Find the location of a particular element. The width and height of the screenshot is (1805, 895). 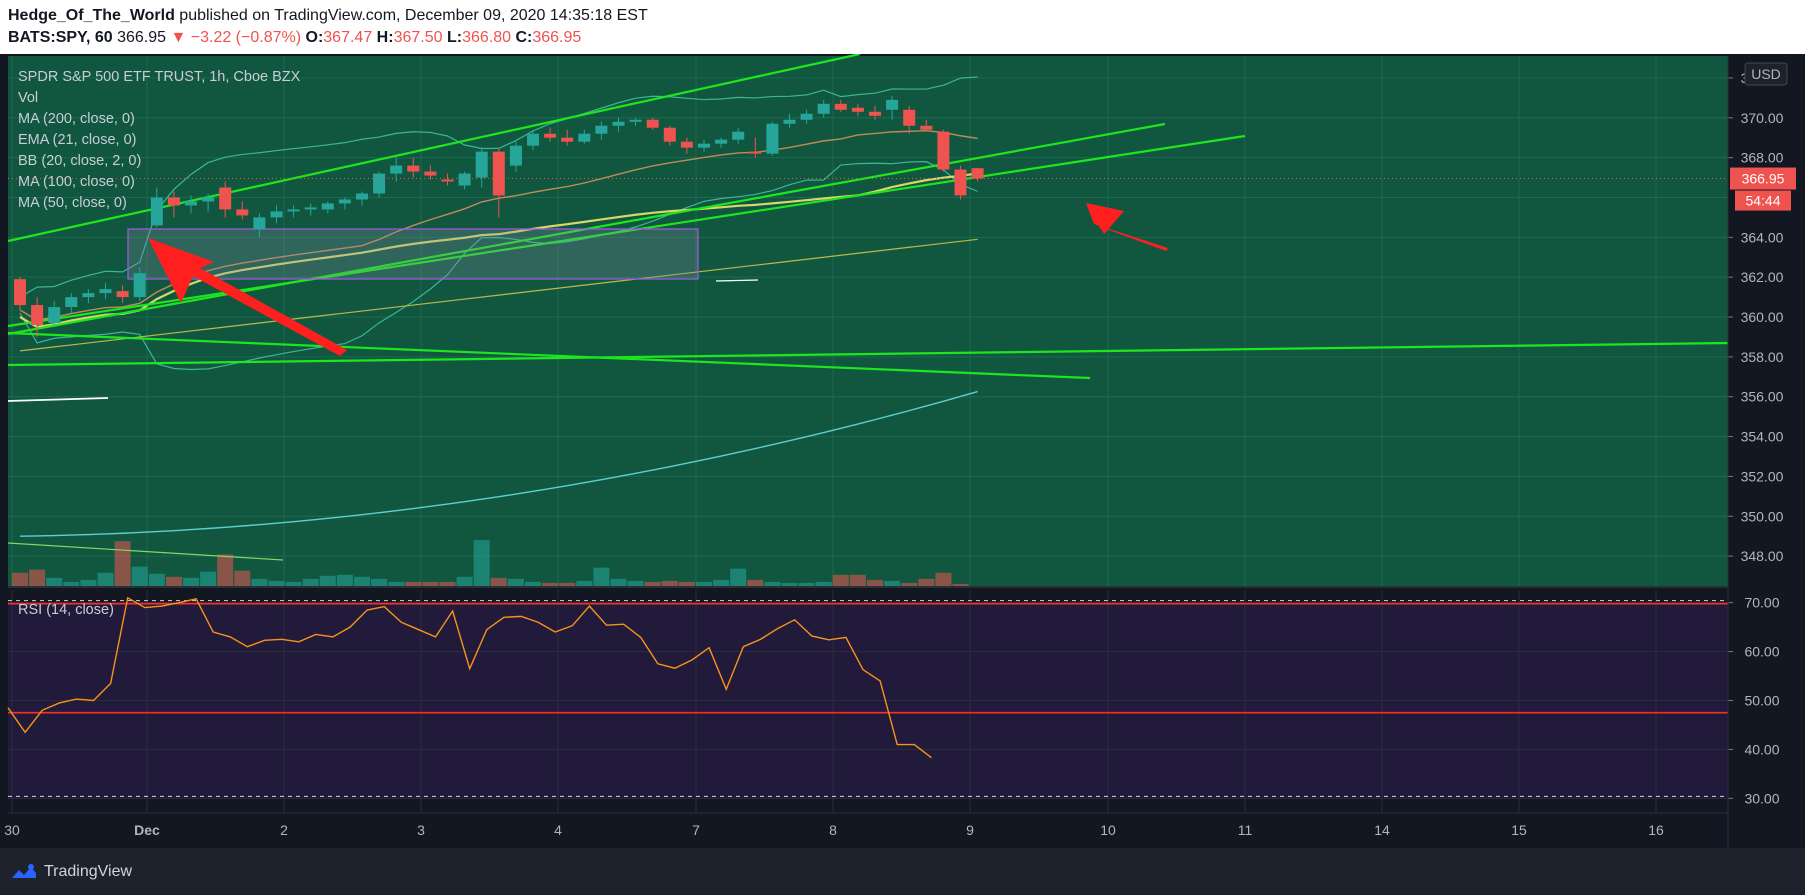

countdown-tag: 54:44 is located at coordinates (1762, 201).